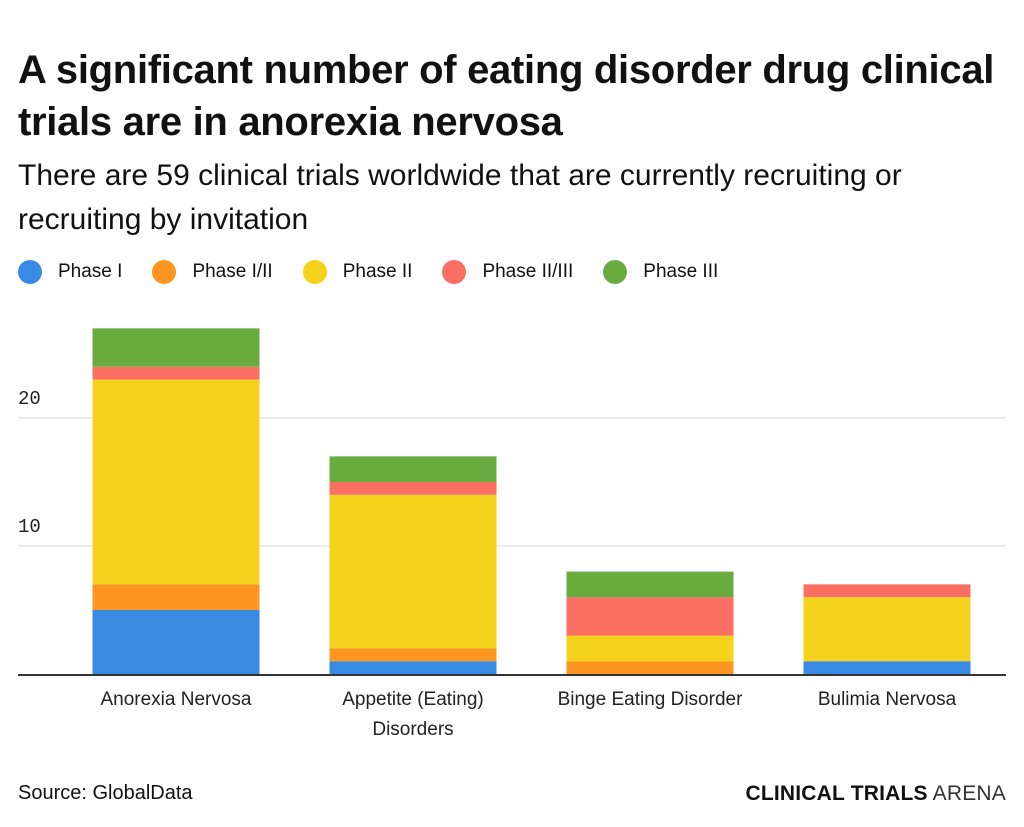 This screenshot has width=1024, height=827. Describe the element at coordinates (377, 271) in the screenshot. I see `legend-label: Phase II` at that location.